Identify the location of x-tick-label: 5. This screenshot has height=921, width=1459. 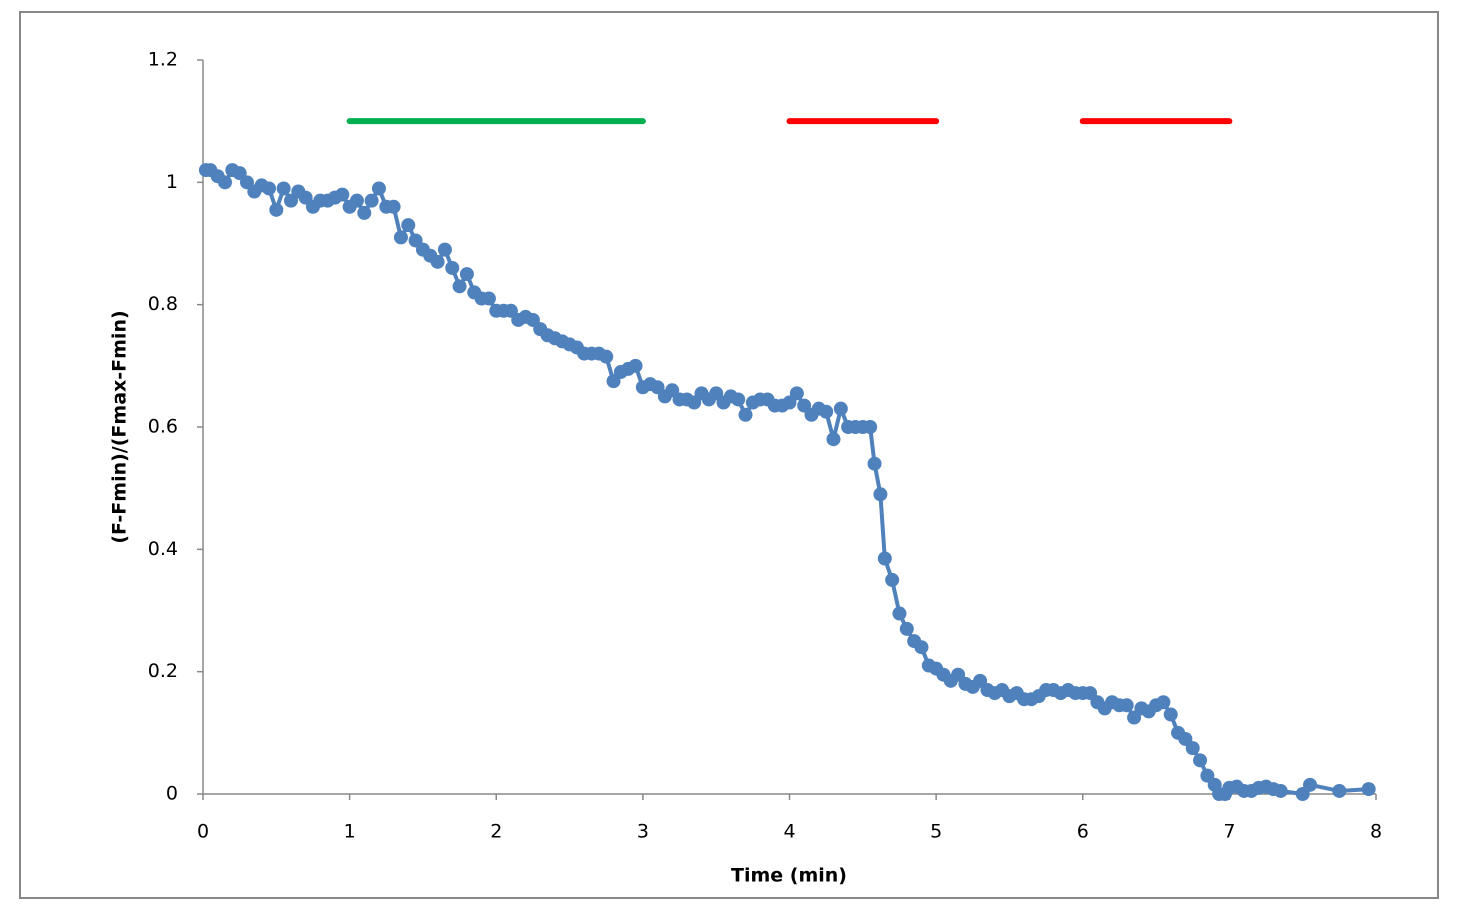
(936, 832).